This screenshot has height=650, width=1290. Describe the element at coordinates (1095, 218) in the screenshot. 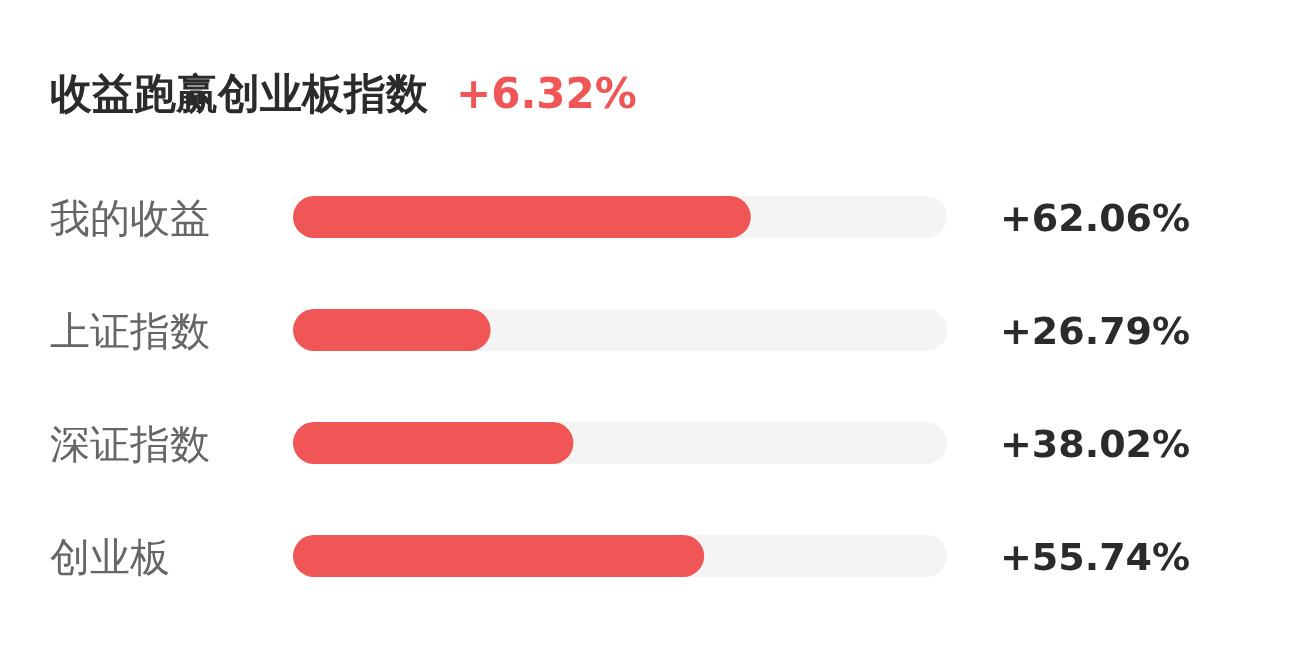

I see `data-label: +62.06%` at that location.